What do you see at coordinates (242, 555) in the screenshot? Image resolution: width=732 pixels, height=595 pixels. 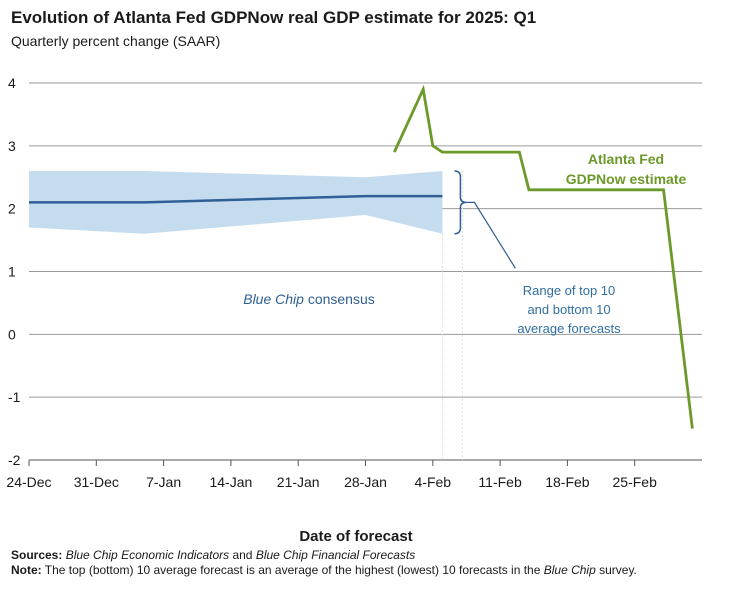 I see `sources-and: and` at bounding box center [242, 555].